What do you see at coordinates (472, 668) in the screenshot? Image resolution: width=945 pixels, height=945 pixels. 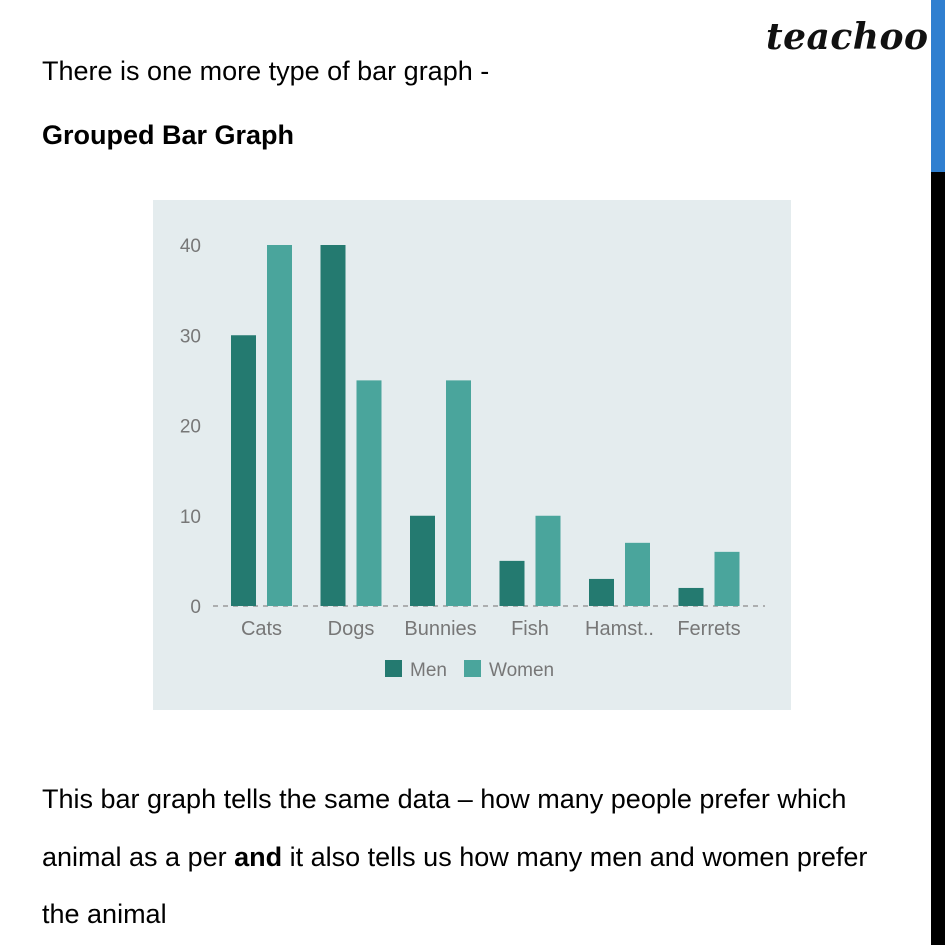 I see `legend-swatch-women` at bounding box center [472, 668].